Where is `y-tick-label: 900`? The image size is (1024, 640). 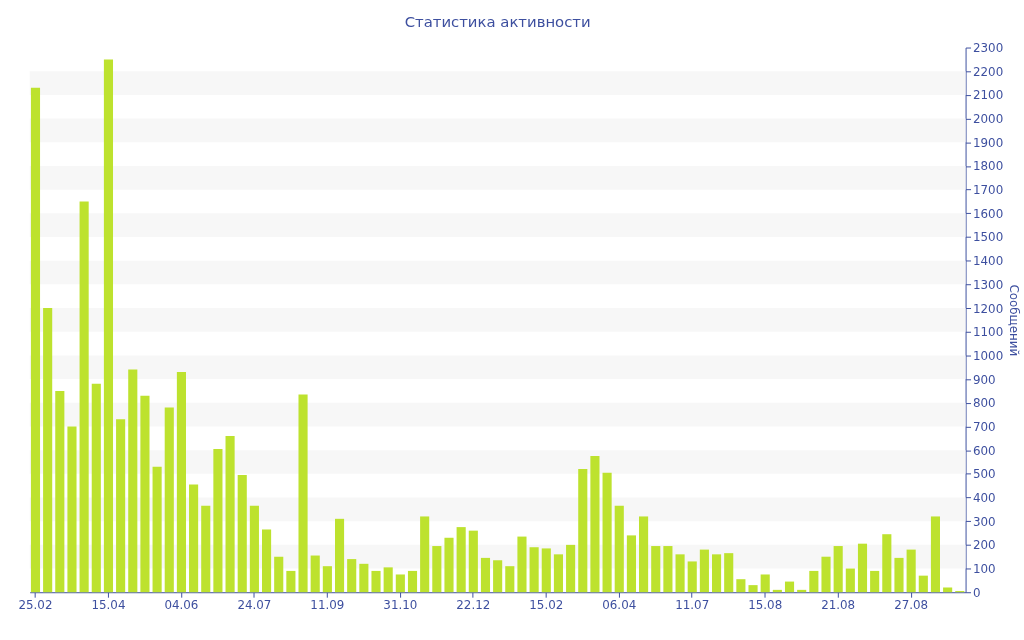 y-tick-label: 900 is located at coordinates (984, 379).